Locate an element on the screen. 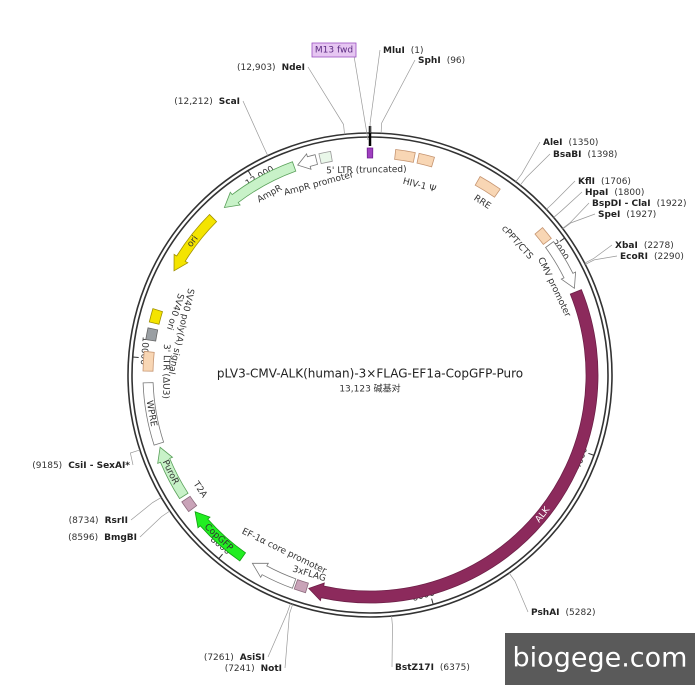  site-label: (12,903) NdeI is located at coordinates (271, 68).